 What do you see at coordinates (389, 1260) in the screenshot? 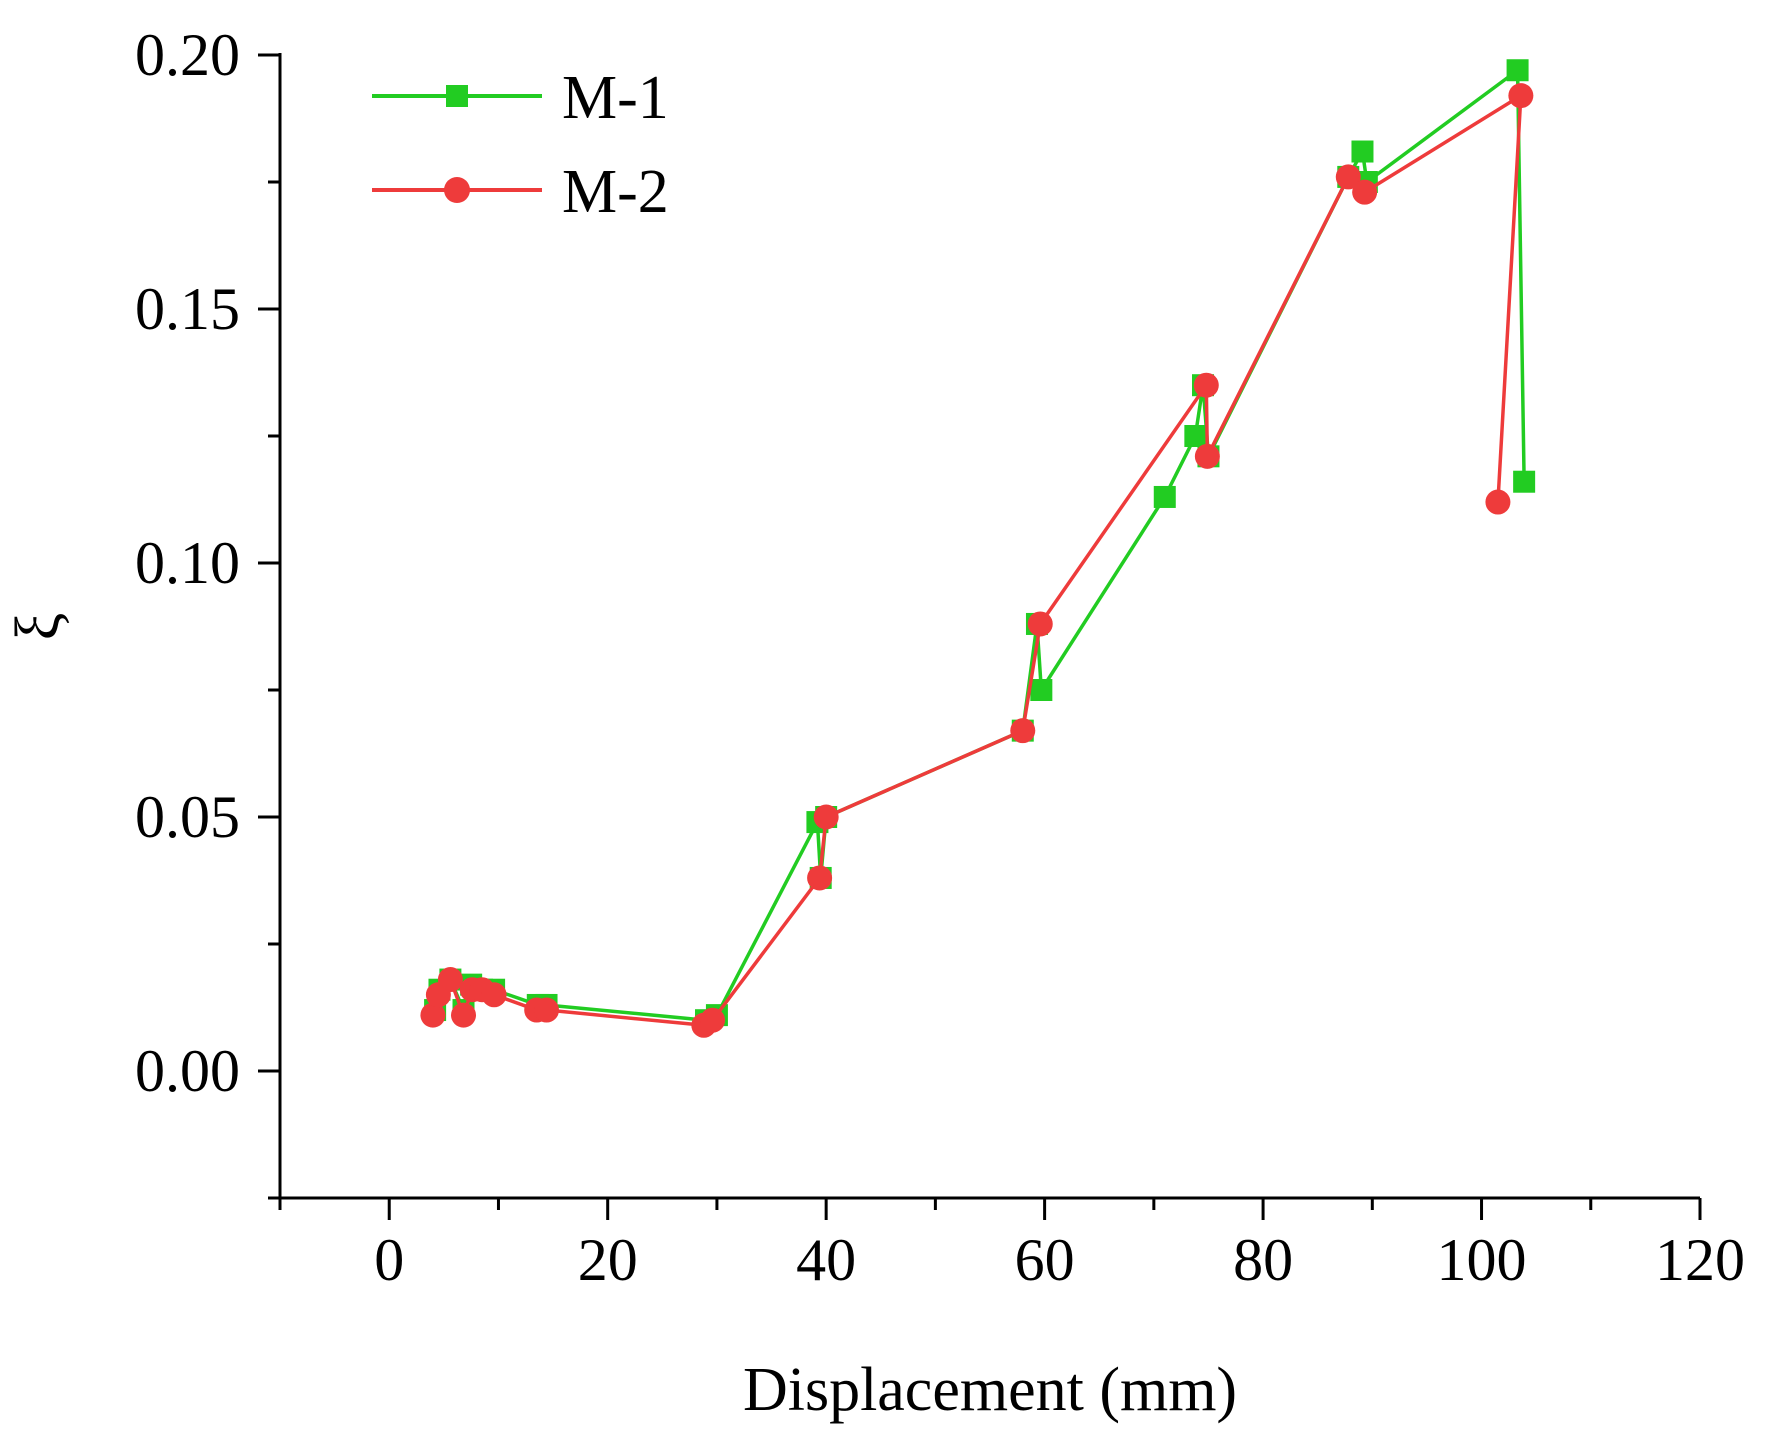
I see `x-tick-label: 0` at bounding box center [389, 1260].